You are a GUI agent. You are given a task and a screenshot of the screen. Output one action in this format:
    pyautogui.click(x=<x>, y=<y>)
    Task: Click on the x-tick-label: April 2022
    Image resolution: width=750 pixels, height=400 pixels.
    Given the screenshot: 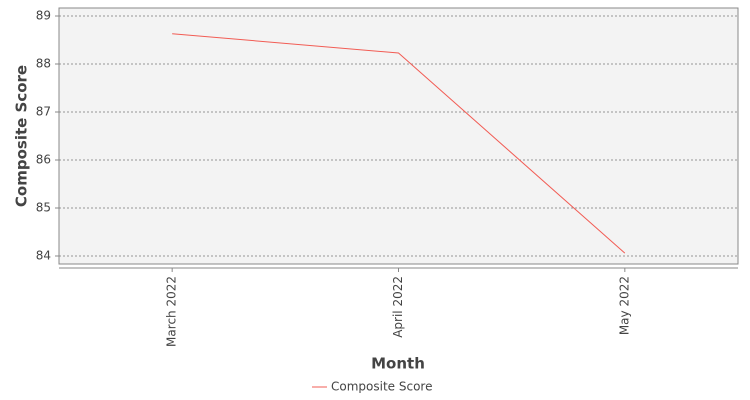 What is the action you would take?
    pyautogui.click(x=398, y=307)
    